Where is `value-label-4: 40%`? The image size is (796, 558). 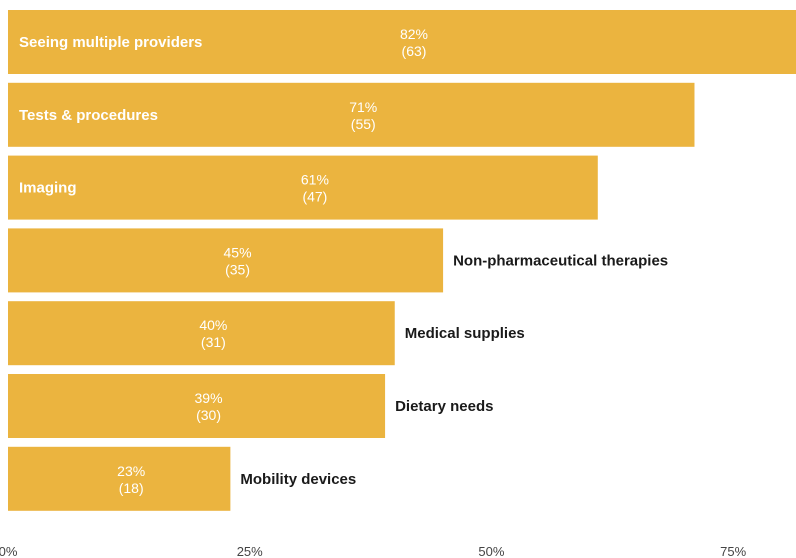 value-label-4: 40% is located at coordinates (213, 325).